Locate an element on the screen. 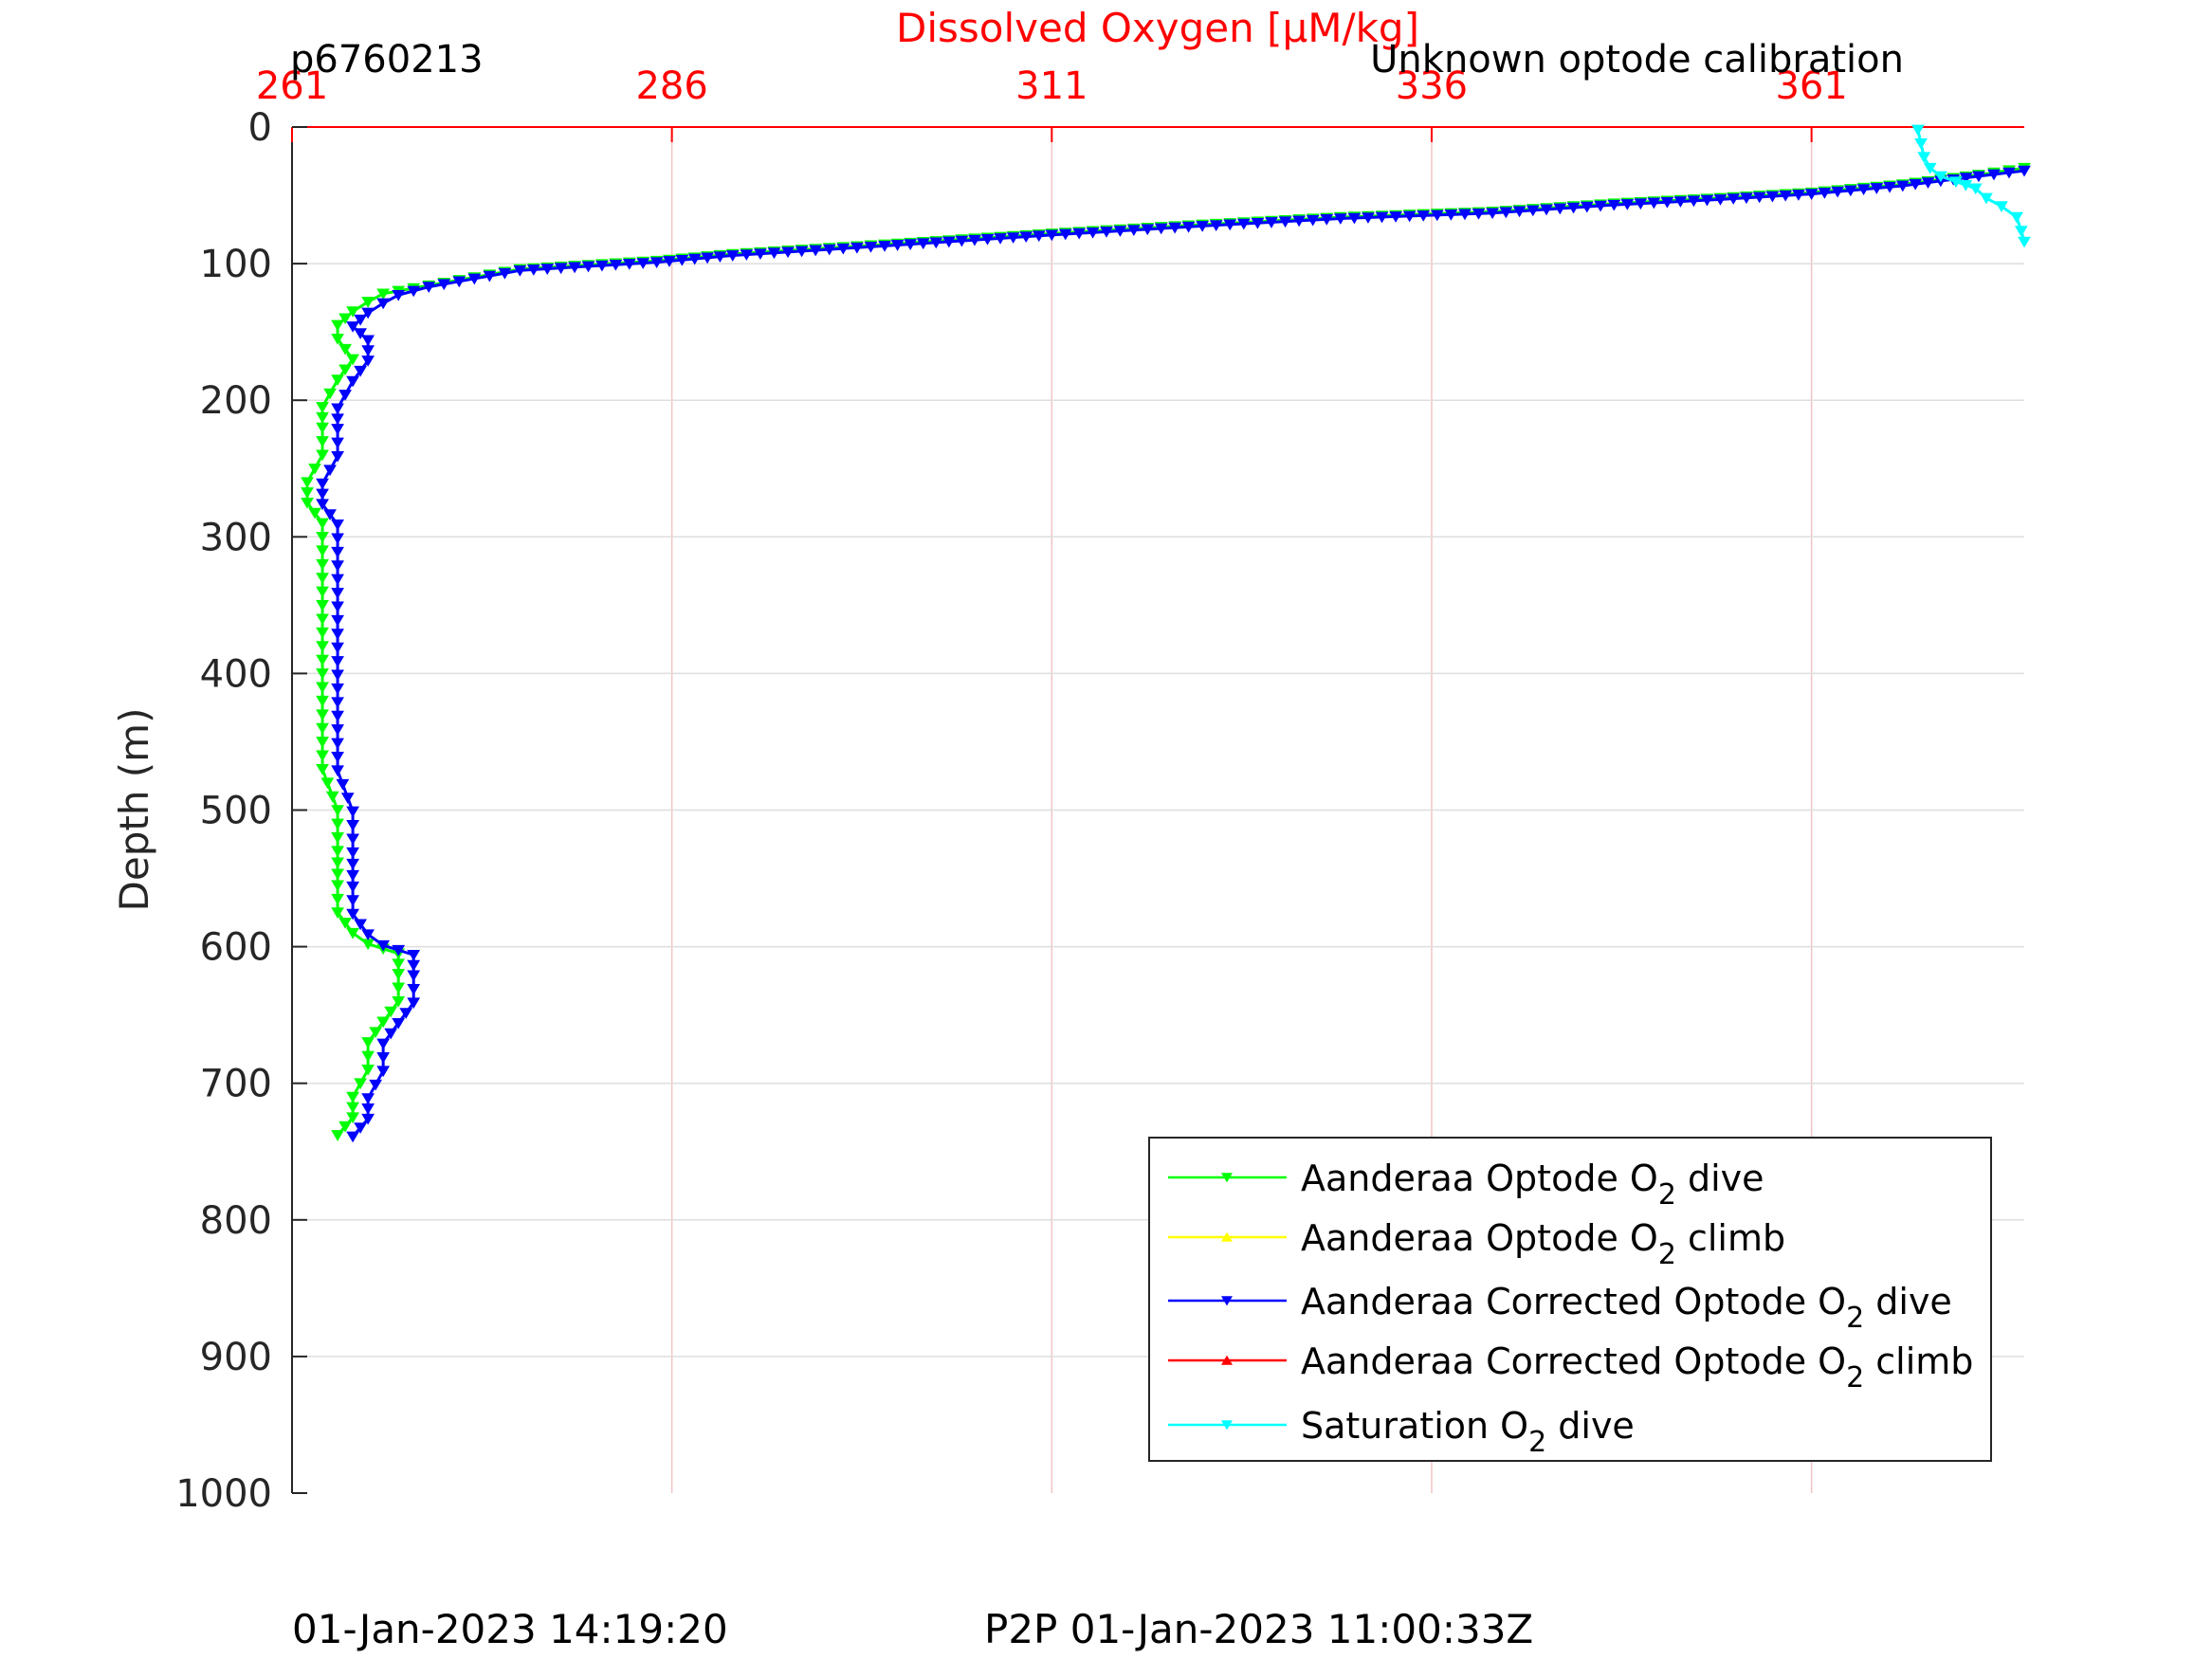 The height and width of the screenshot is (1659, 2212). y-tick-label: 0 is located at coordinates (260, 128).